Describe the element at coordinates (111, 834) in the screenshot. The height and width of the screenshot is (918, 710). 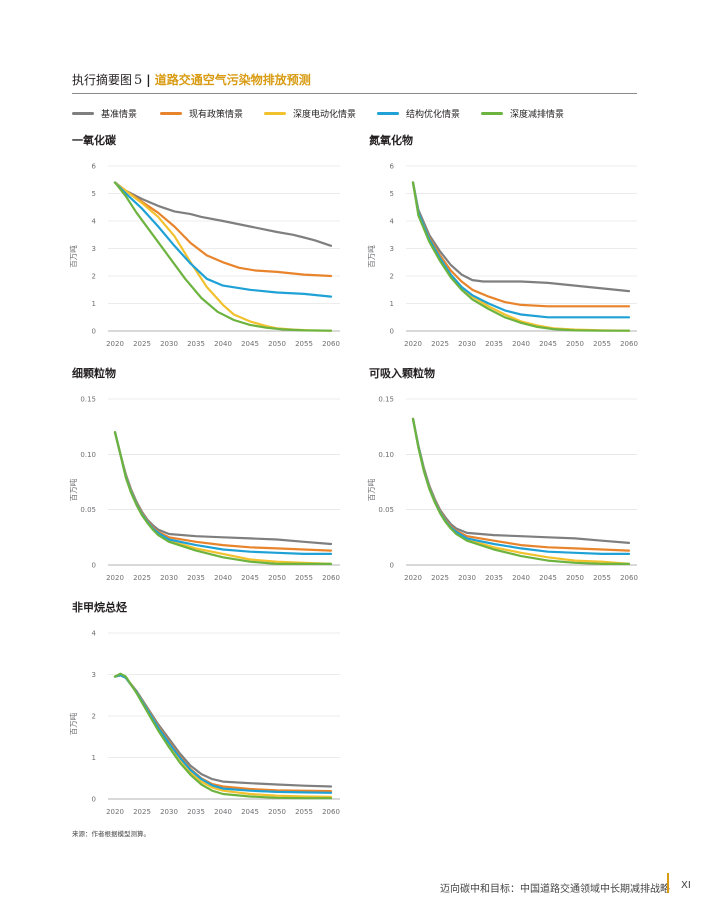
I see `source-note: 来源：作者根据模型测算。` at that location.